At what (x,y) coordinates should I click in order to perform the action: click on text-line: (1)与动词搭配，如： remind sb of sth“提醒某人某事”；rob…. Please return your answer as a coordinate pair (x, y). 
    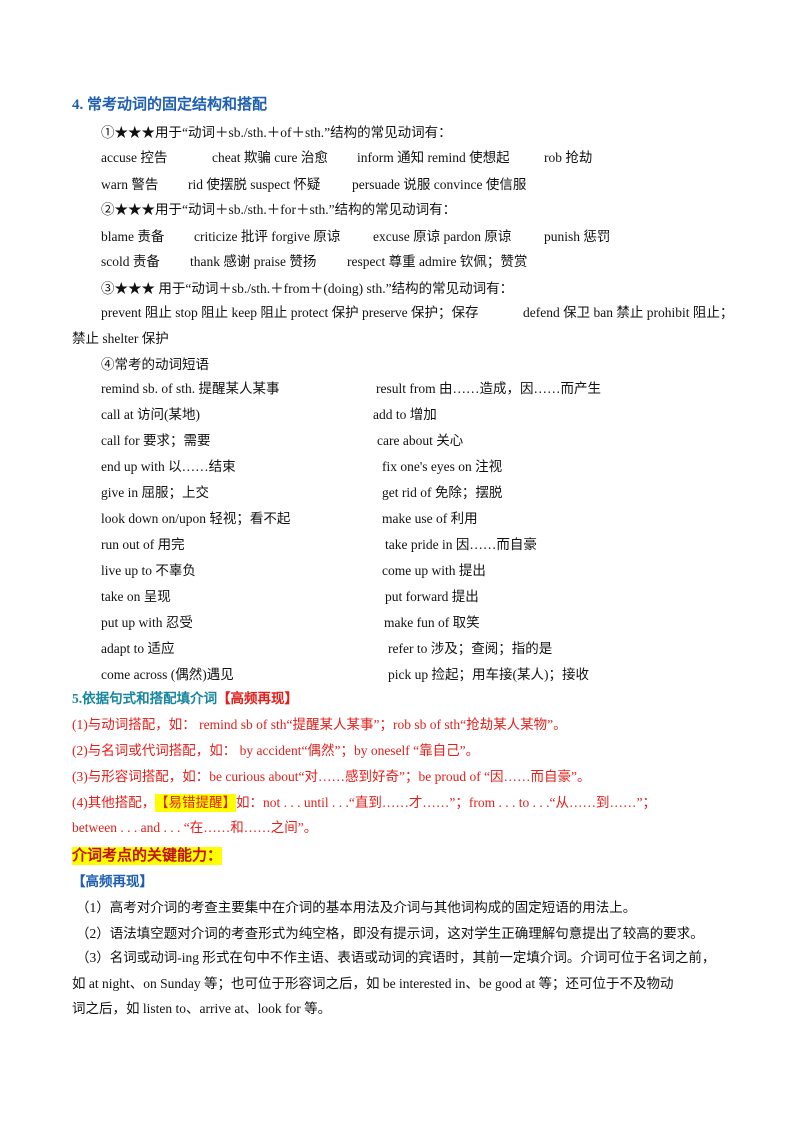
    Looking at the image, I should click on (319, 724).